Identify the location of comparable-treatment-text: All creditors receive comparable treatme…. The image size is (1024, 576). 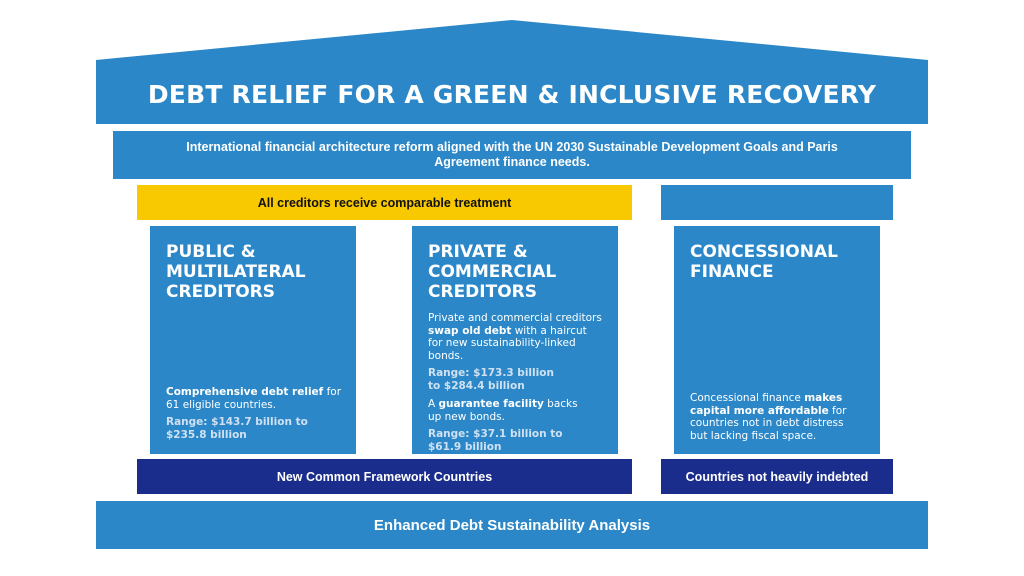
(384, 202).